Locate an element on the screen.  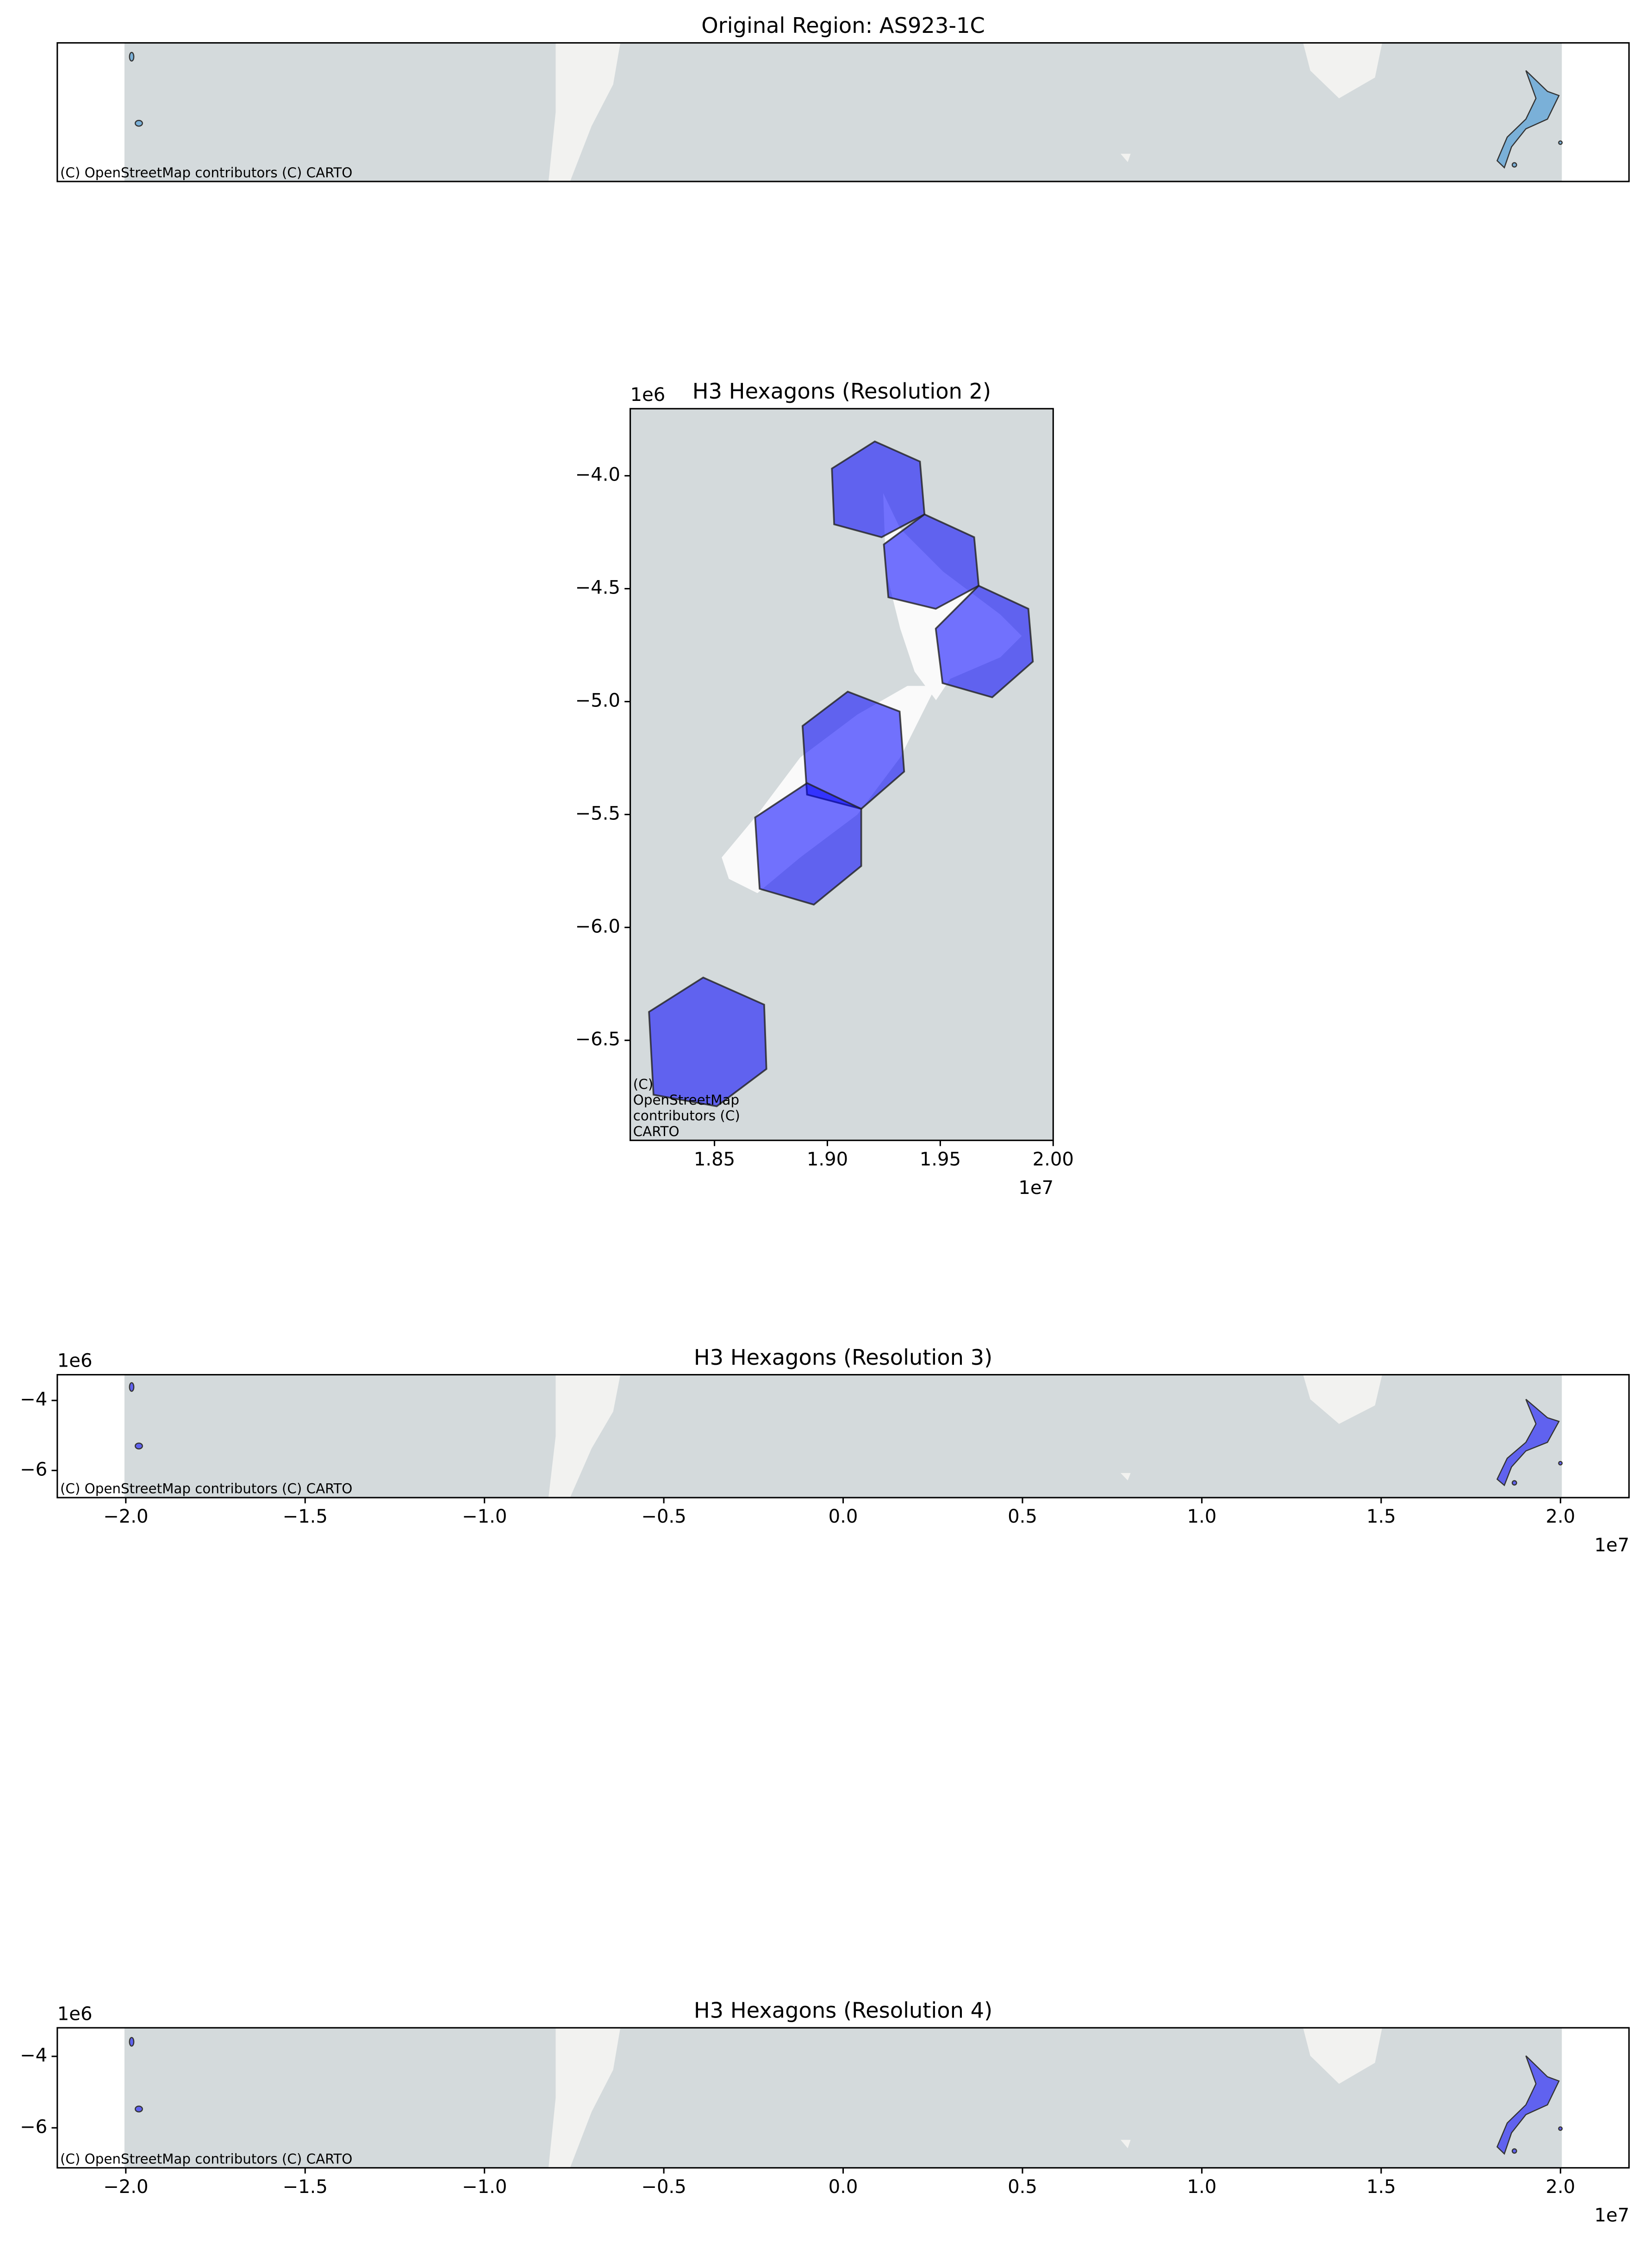
y-tick-label: −6.0 is located at coordinates (598, 927).